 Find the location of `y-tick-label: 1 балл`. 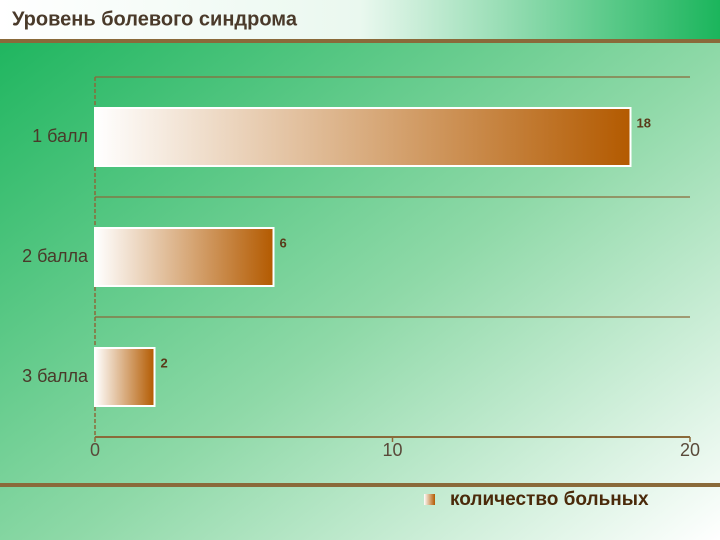

y-tick-label: 1 балл is located at coordinates (60, 136).